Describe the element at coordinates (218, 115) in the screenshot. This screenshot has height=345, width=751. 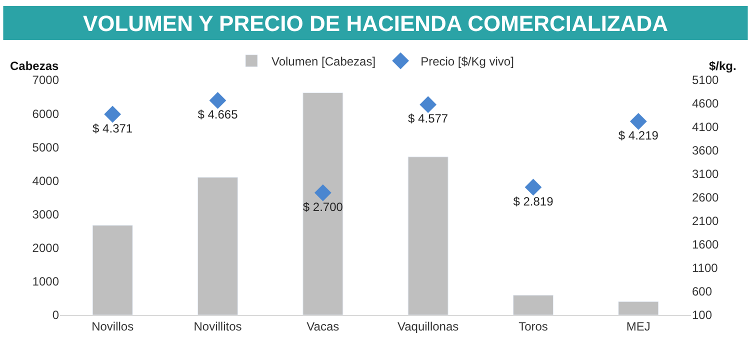
I see `data-label: $ 4.665` at that location.